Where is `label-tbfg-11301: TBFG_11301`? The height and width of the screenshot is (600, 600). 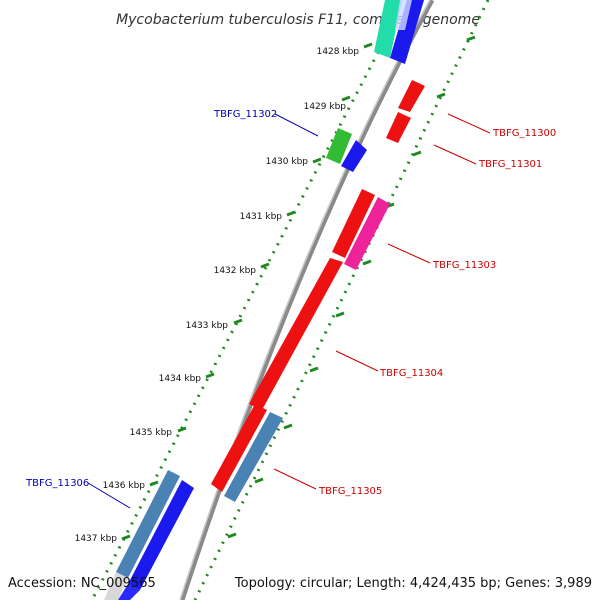 label-tbfg-11301: TBFG_11301 is located at coordinates (510, 164).